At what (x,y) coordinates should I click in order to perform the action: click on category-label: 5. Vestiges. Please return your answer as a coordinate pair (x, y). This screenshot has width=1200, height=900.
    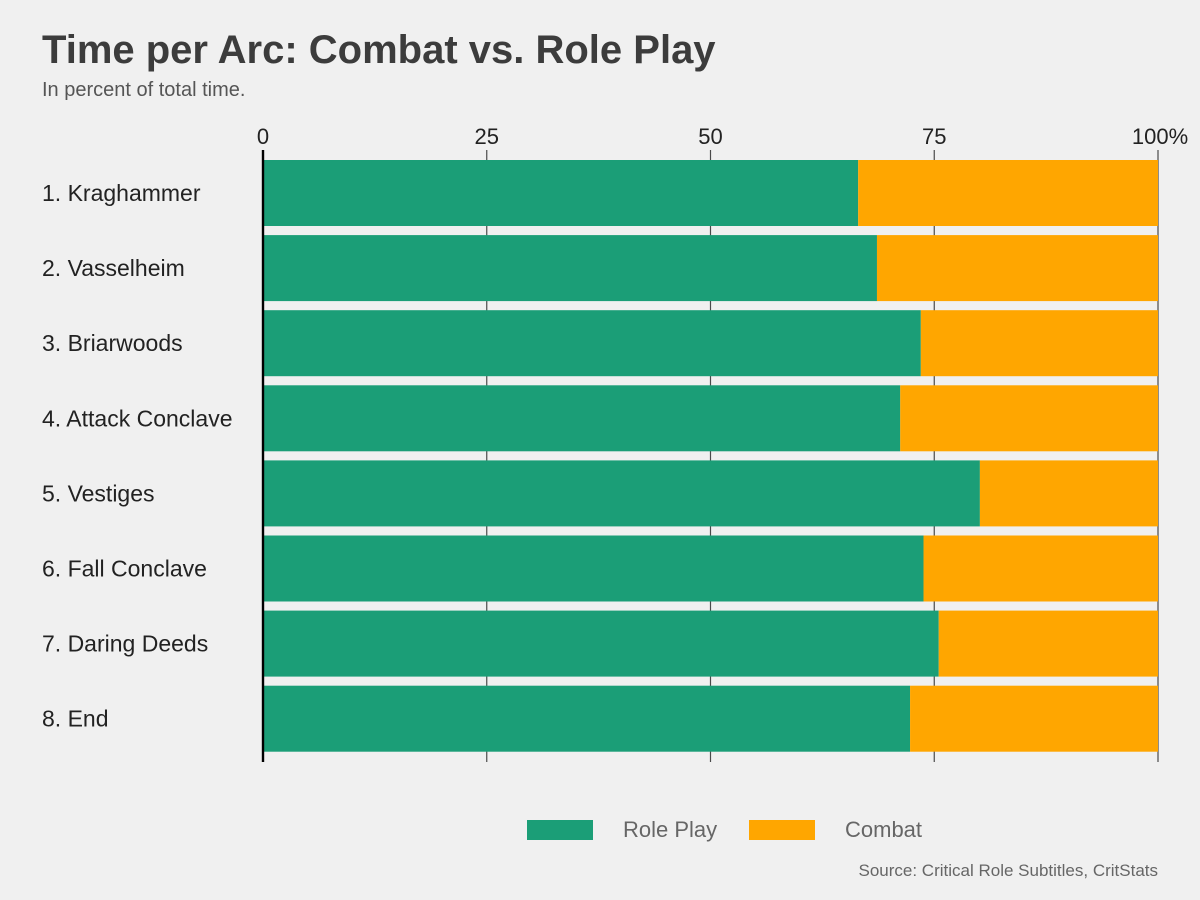
    Looking at the image, I should click on (98, 493).